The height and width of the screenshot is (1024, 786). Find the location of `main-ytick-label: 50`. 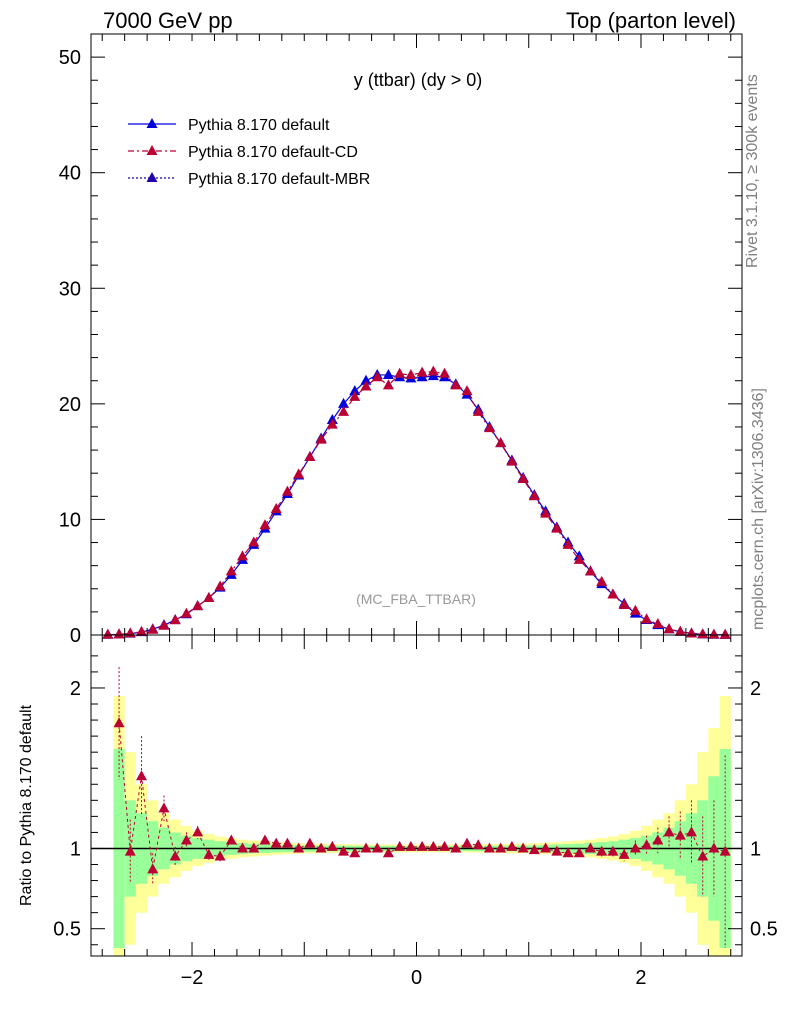

main-ytick-label: 50 is located at coordinates (70, 58).